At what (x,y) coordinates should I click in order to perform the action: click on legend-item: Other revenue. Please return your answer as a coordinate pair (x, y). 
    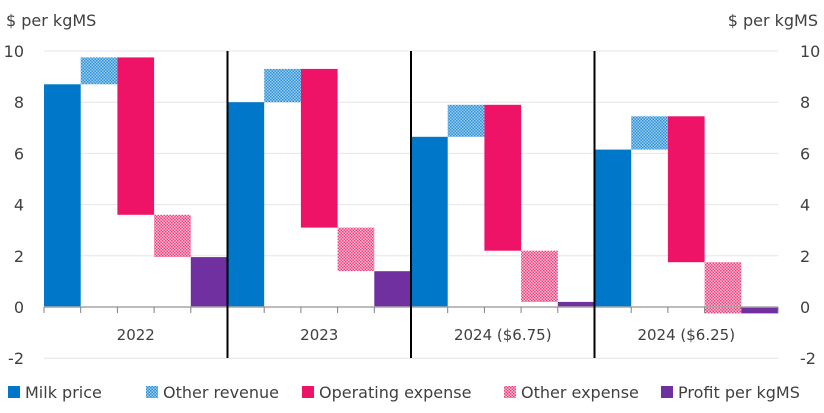
    Looking at the image, I should click on (212, 392).